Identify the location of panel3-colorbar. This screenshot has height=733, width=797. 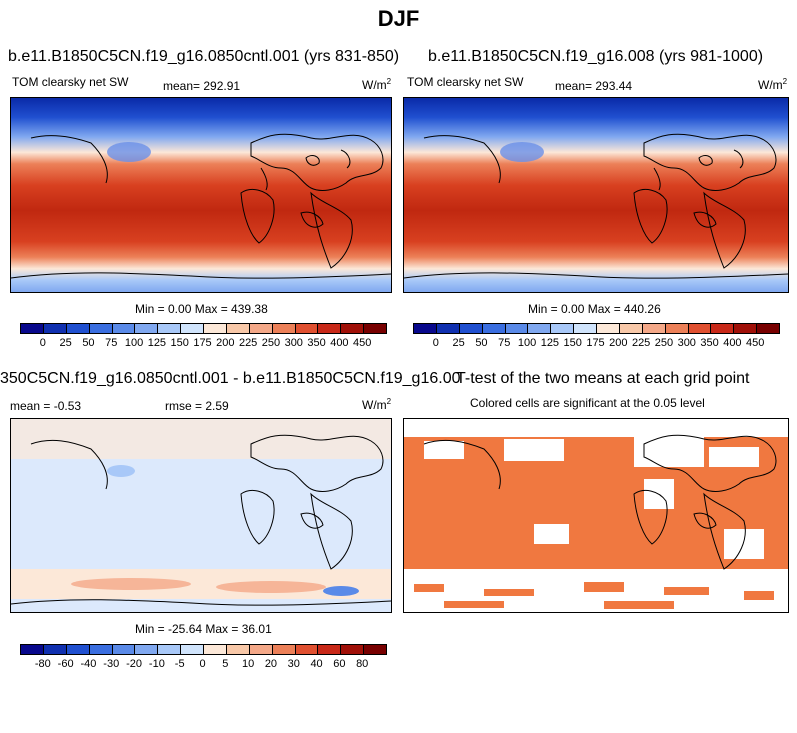
(203, 649).